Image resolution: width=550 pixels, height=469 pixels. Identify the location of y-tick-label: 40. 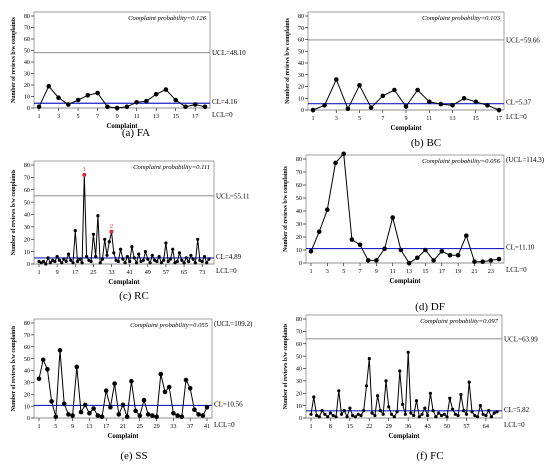
(27, 215).